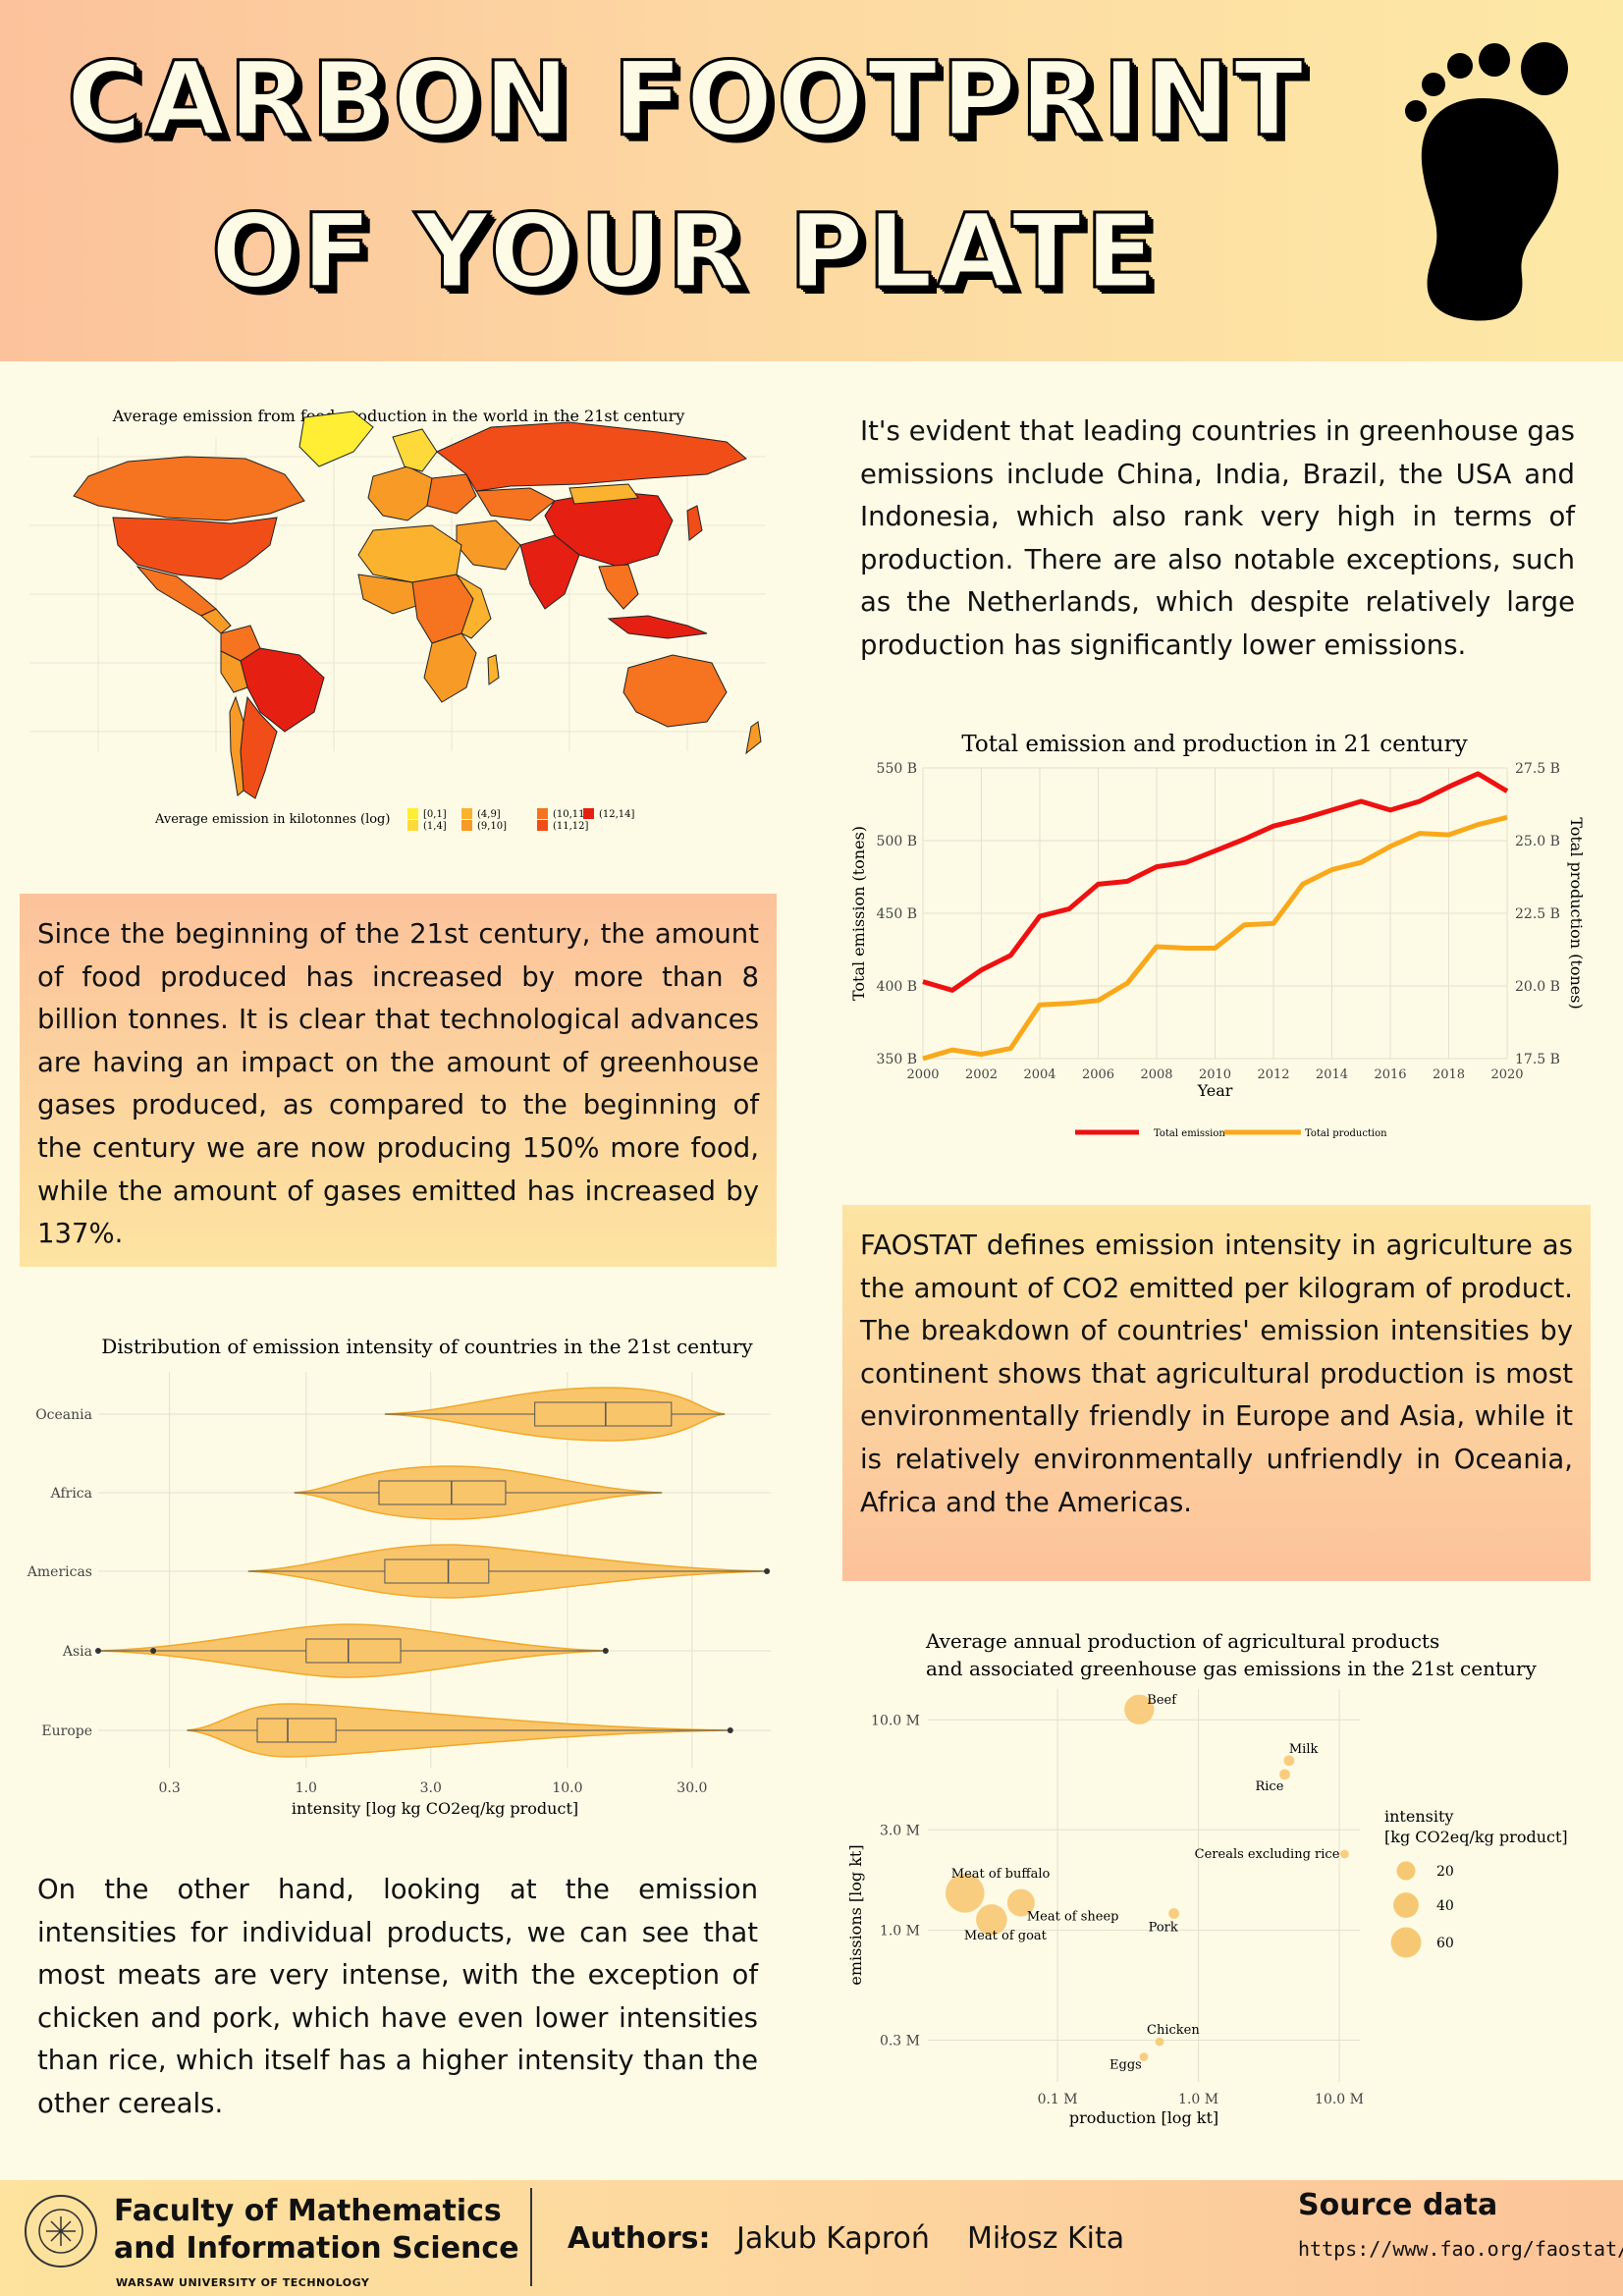  I want to click on line-chart-ytick-right: 27.5 B, so click(1537, 769).